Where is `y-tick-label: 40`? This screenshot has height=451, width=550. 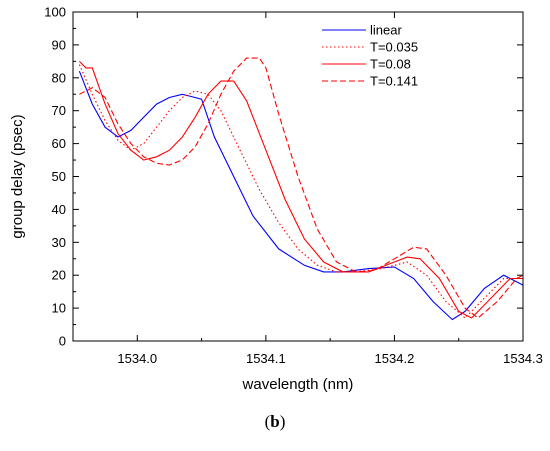
y-tick-label: 40 is located at coordinates (59, 209).